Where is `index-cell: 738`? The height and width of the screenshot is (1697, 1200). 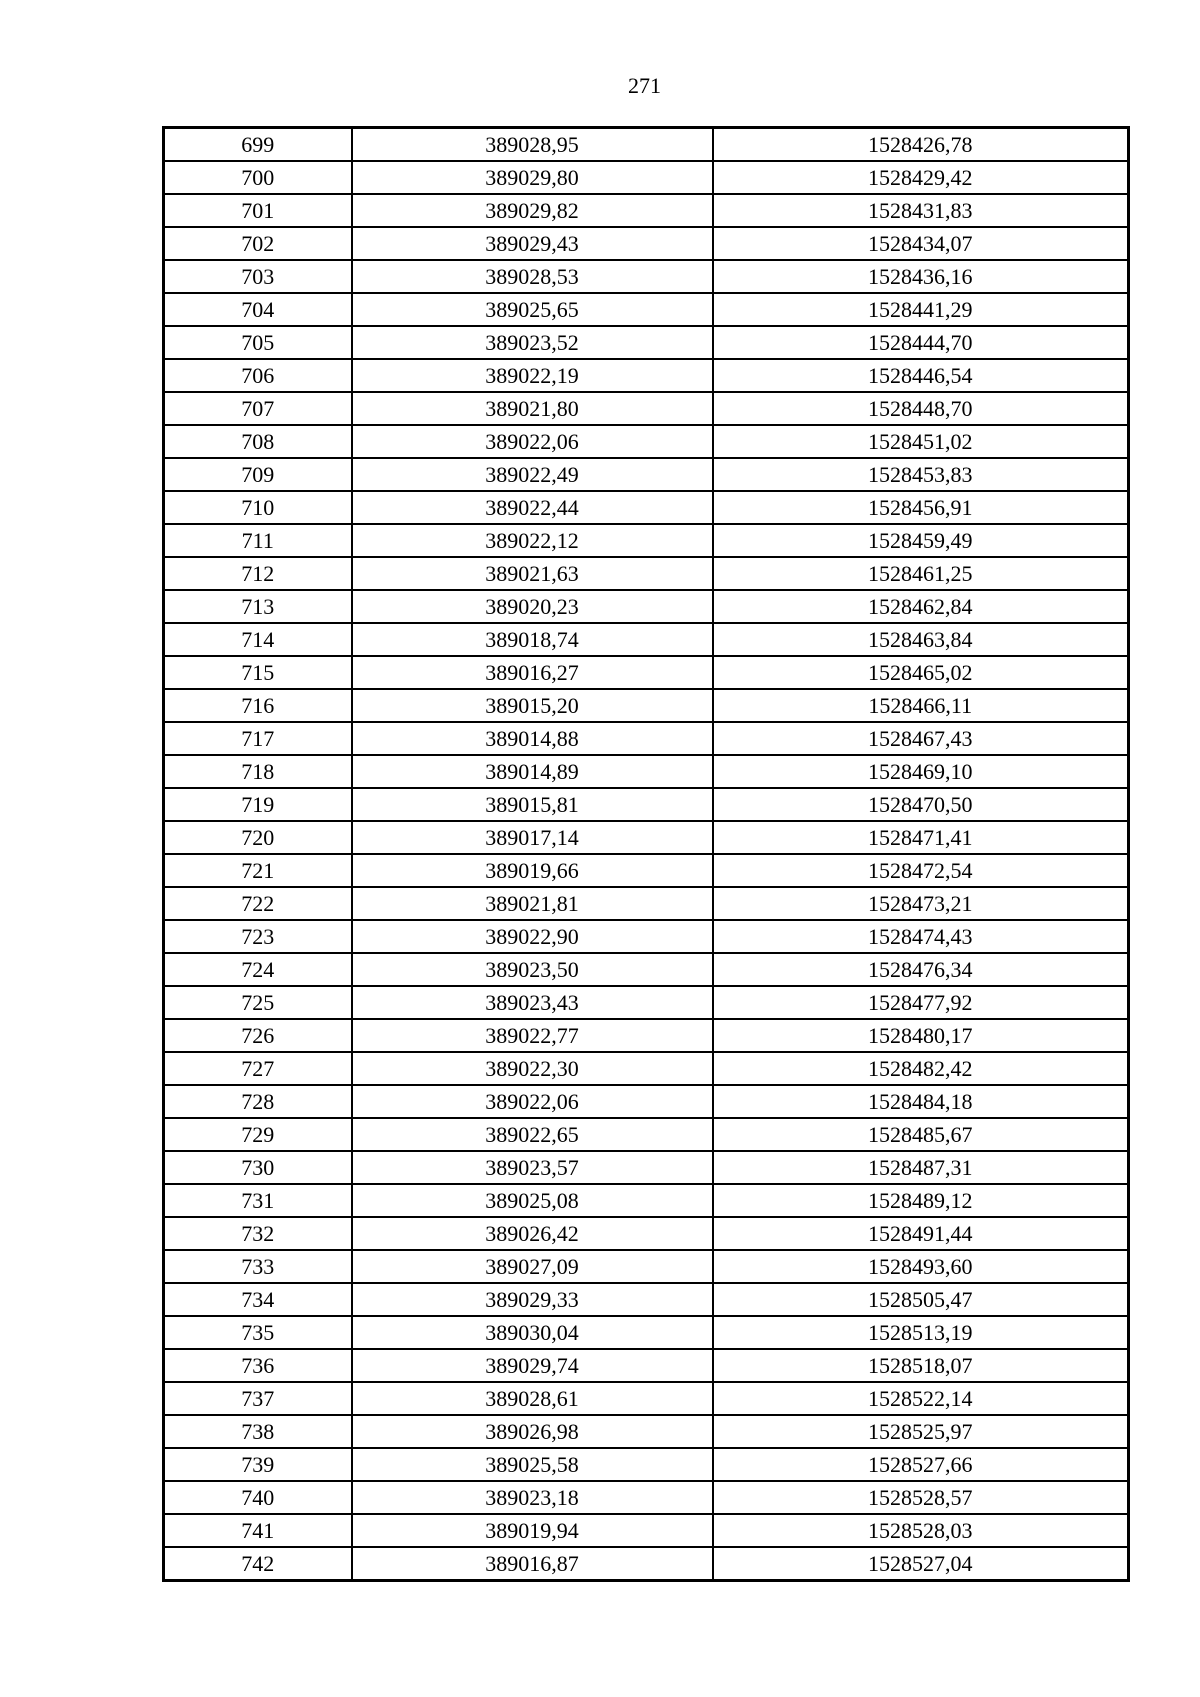 index-cell: 738 is located at coordinates (257, 1431).